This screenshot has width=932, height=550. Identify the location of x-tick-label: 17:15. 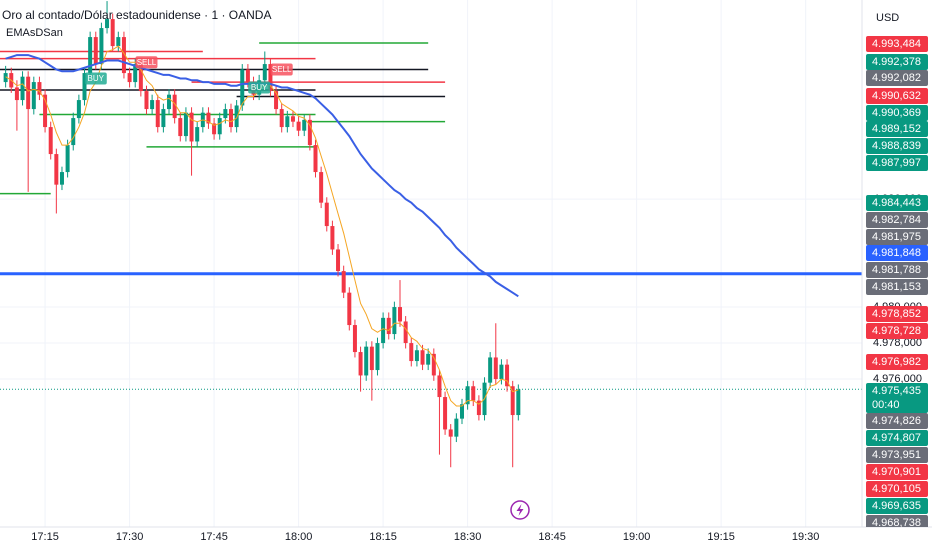
(45, 537).